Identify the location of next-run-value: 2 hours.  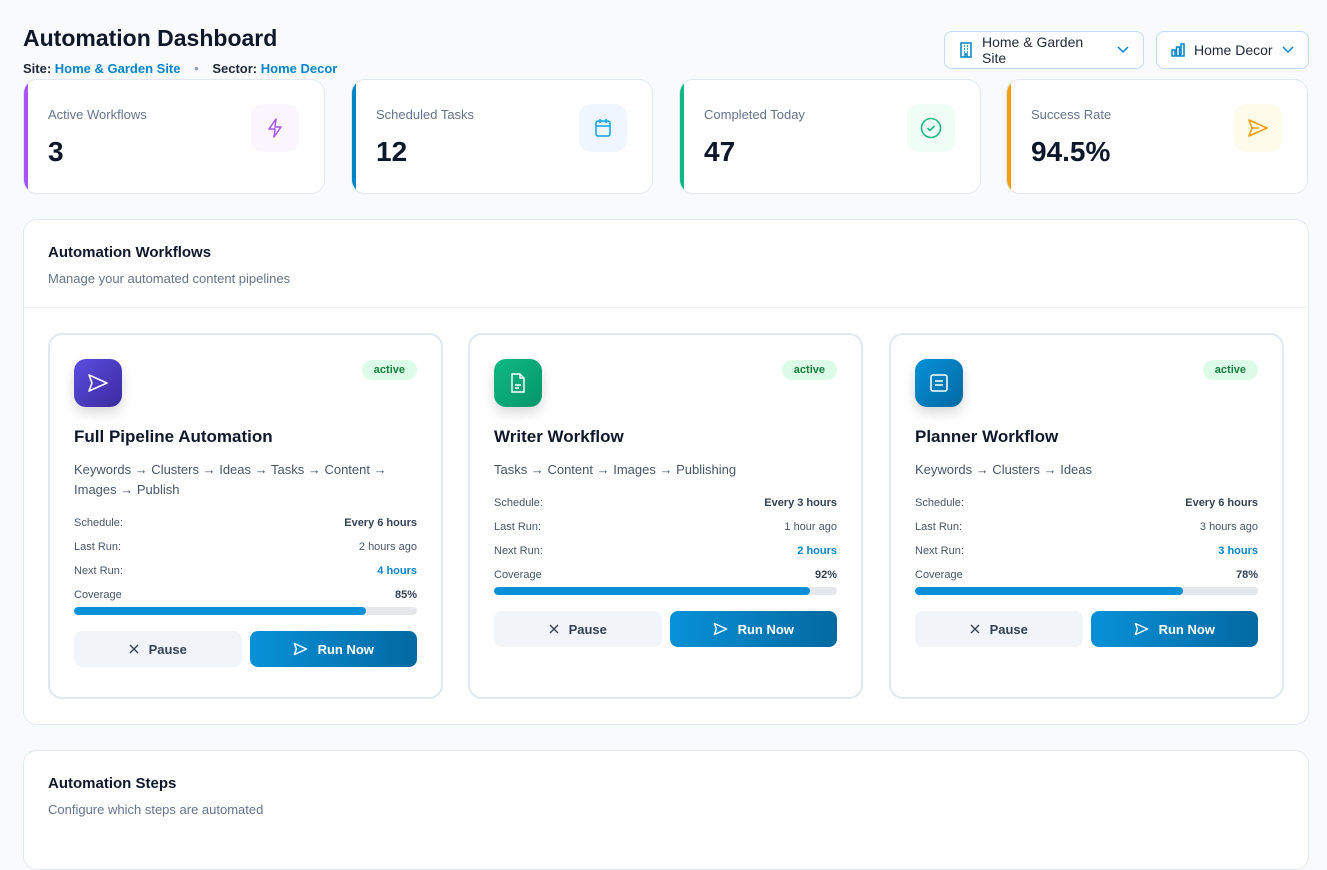
(817, 551).